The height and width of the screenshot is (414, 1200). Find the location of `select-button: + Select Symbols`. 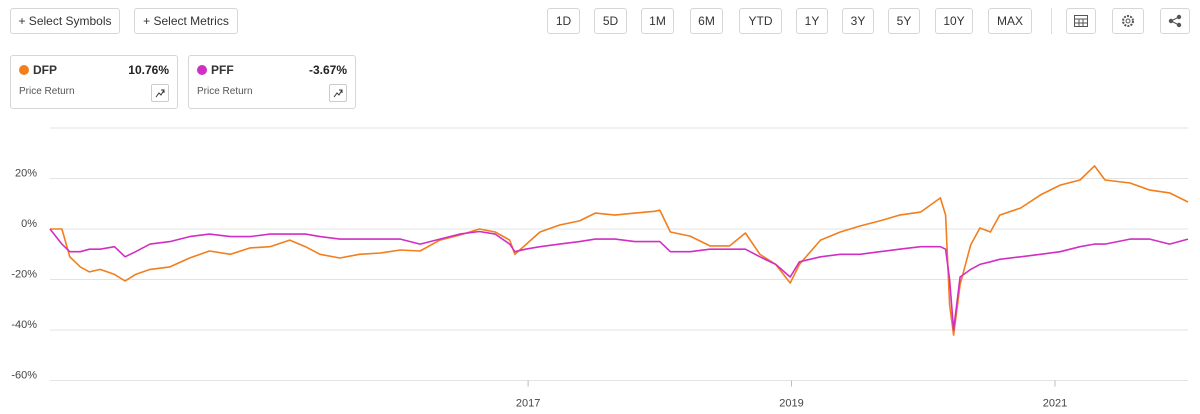

select-button: + Select Symbols is located at coordinates (65, 21).